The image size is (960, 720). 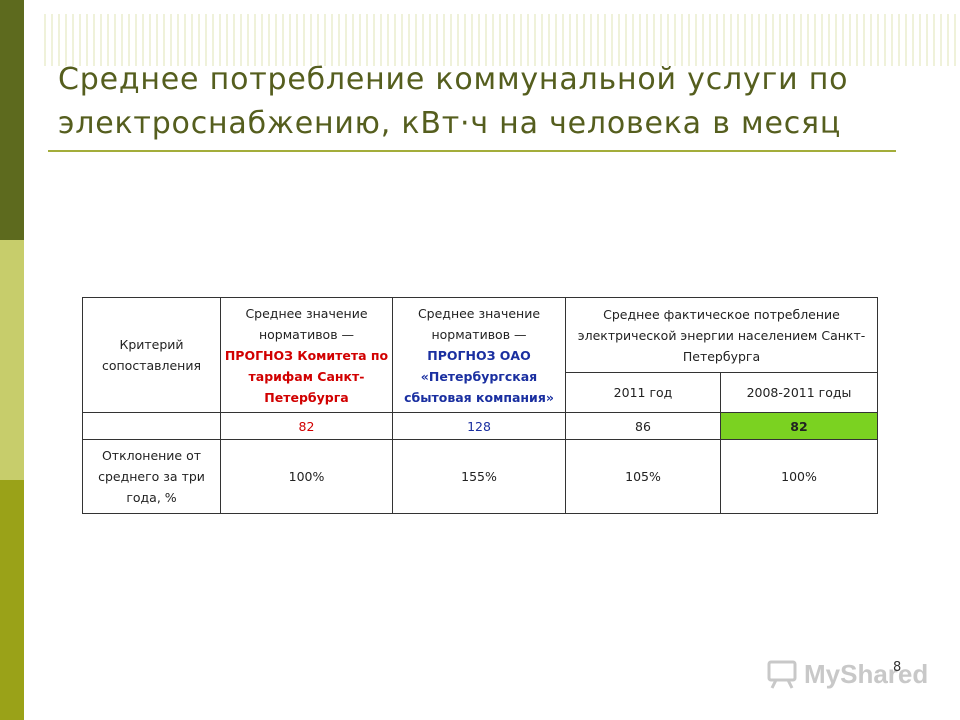 I want to click on empty-cell, so click(x=151, y=426).